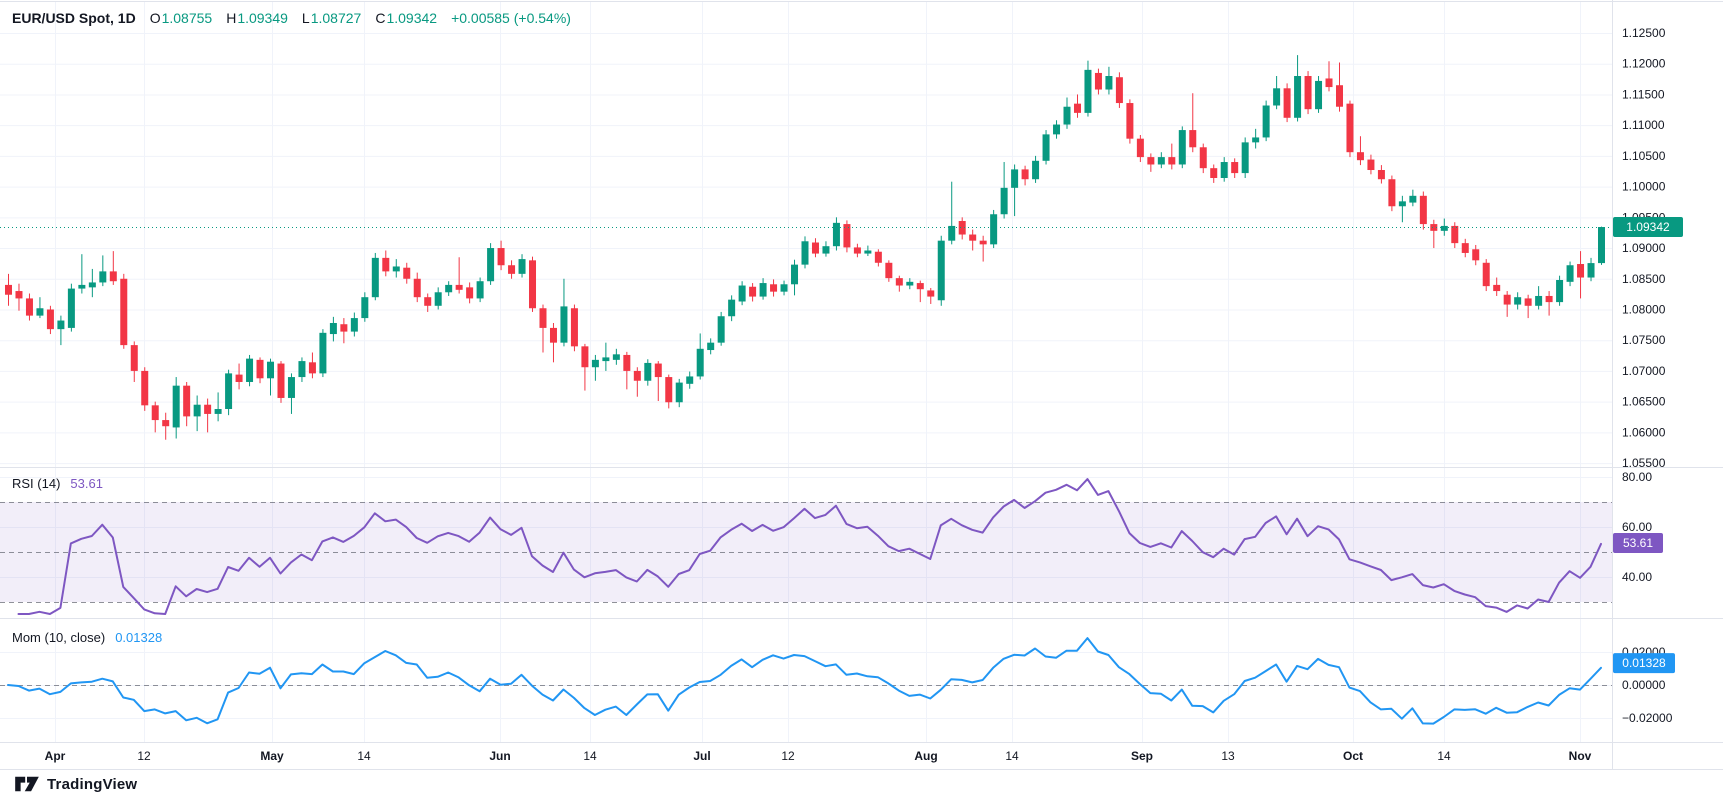  What do you see at coordinates (1644, 402) in the screenshot?
I see `price-axis-tick: 1.06500` at bounding box center [1644, 402].